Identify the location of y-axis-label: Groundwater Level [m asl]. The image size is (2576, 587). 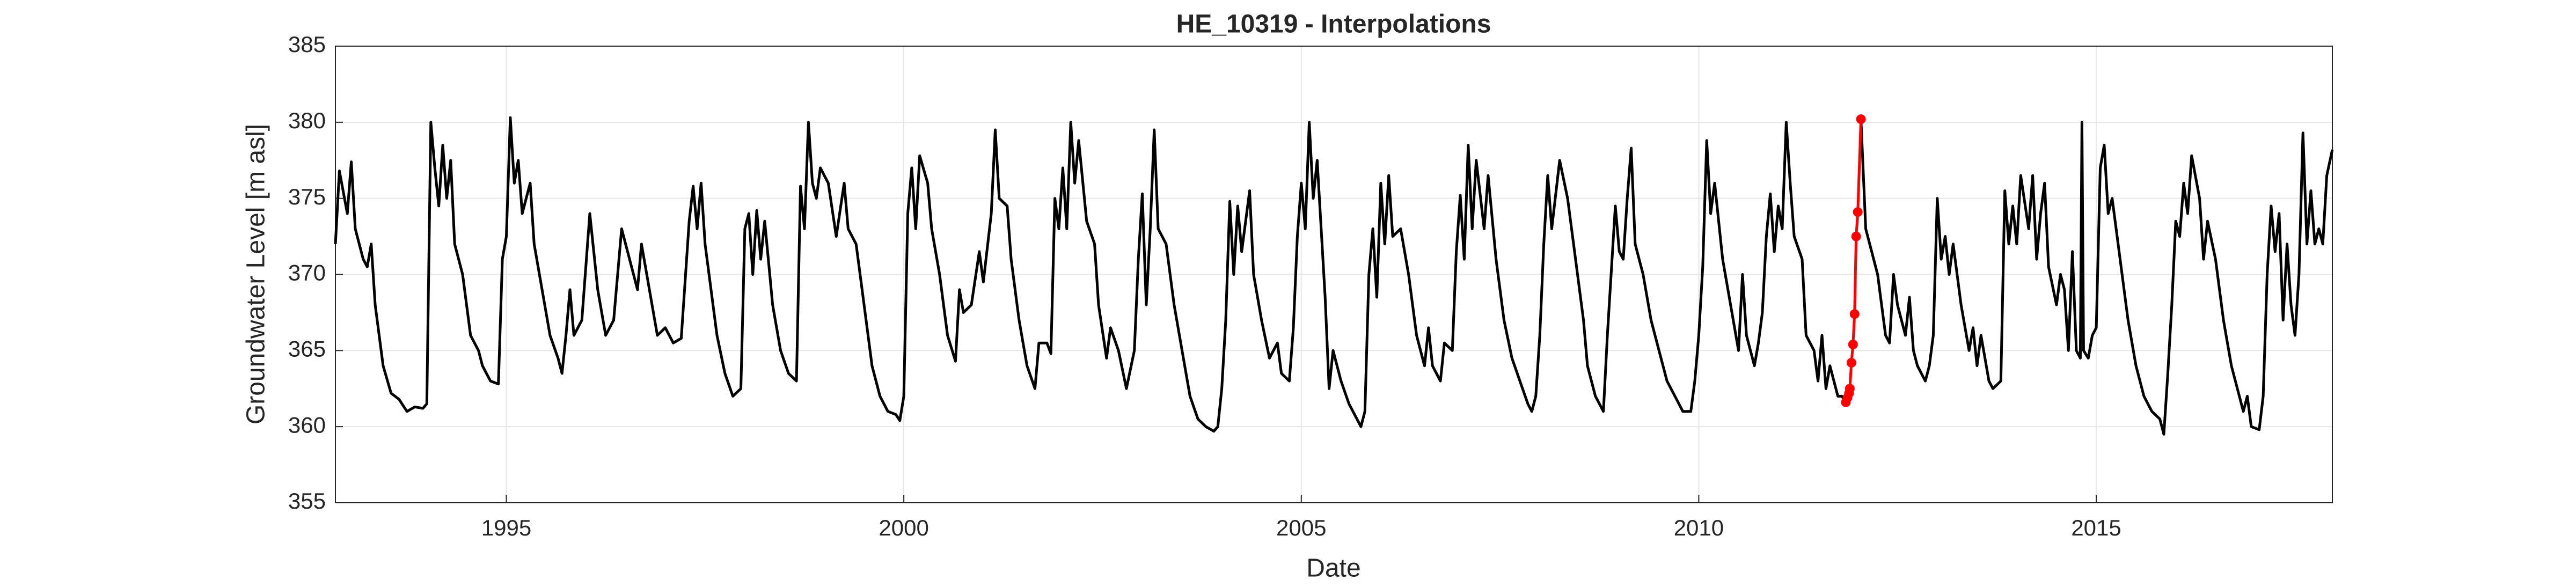
(256, 274).